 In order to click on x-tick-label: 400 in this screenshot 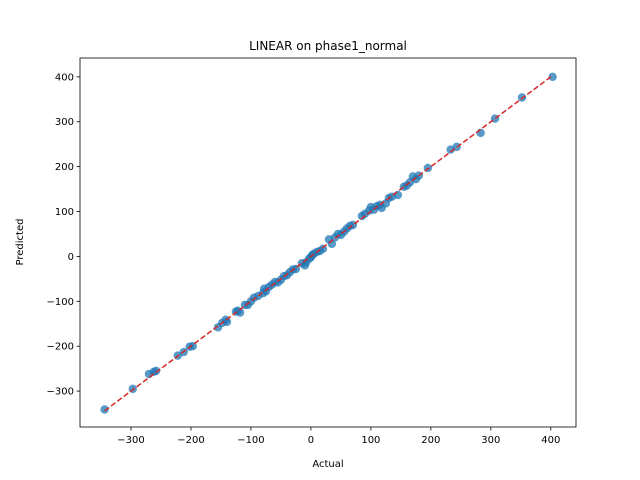, I will do `click(550, 440)`.